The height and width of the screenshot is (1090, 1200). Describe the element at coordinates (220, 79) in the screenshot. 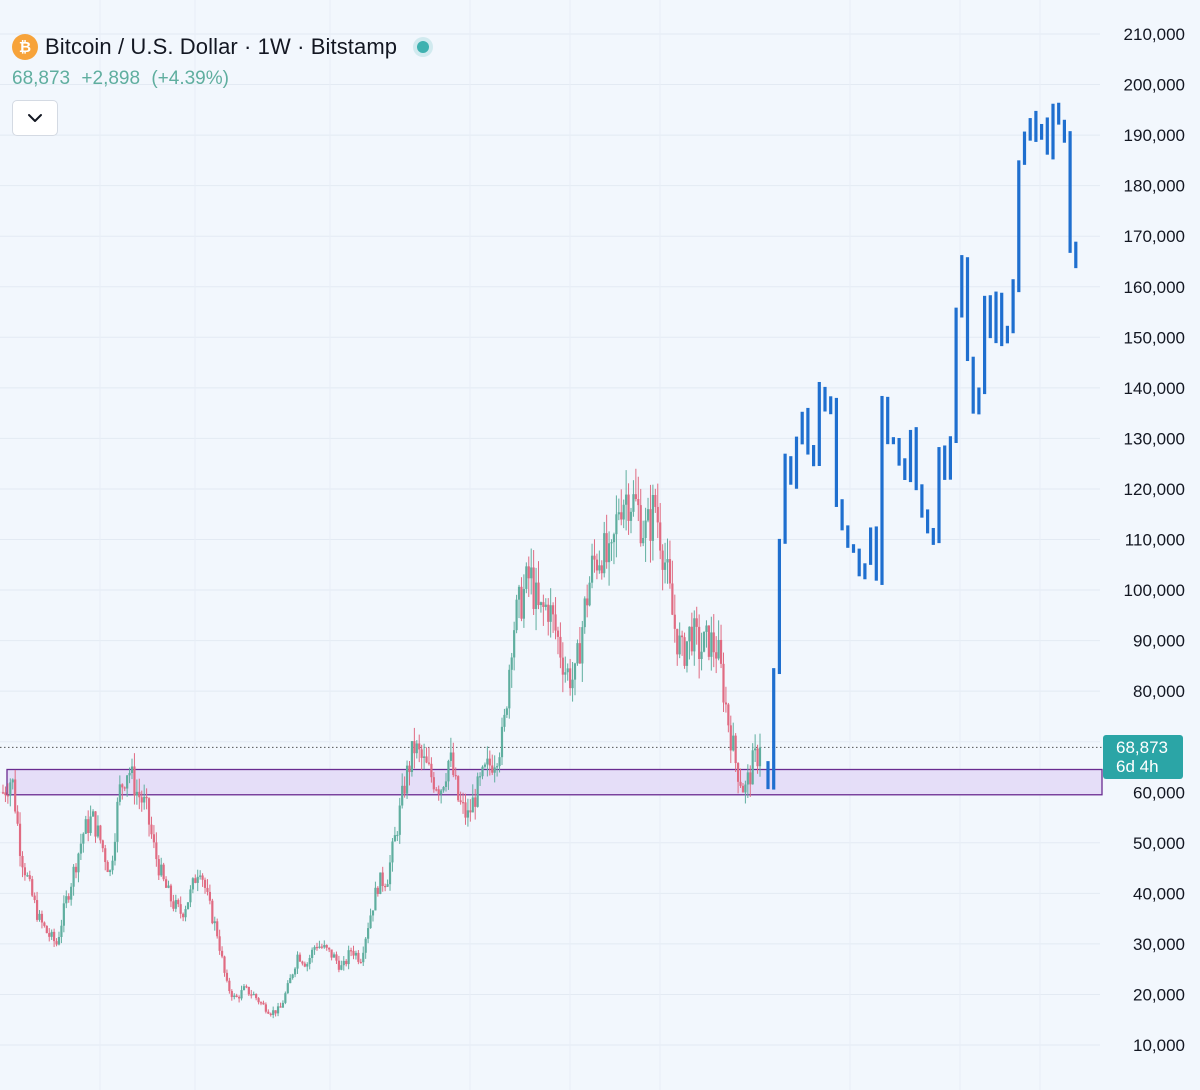

I see `legend-quote-row: 68,873 +2,898 (+4.39%)` at that location.